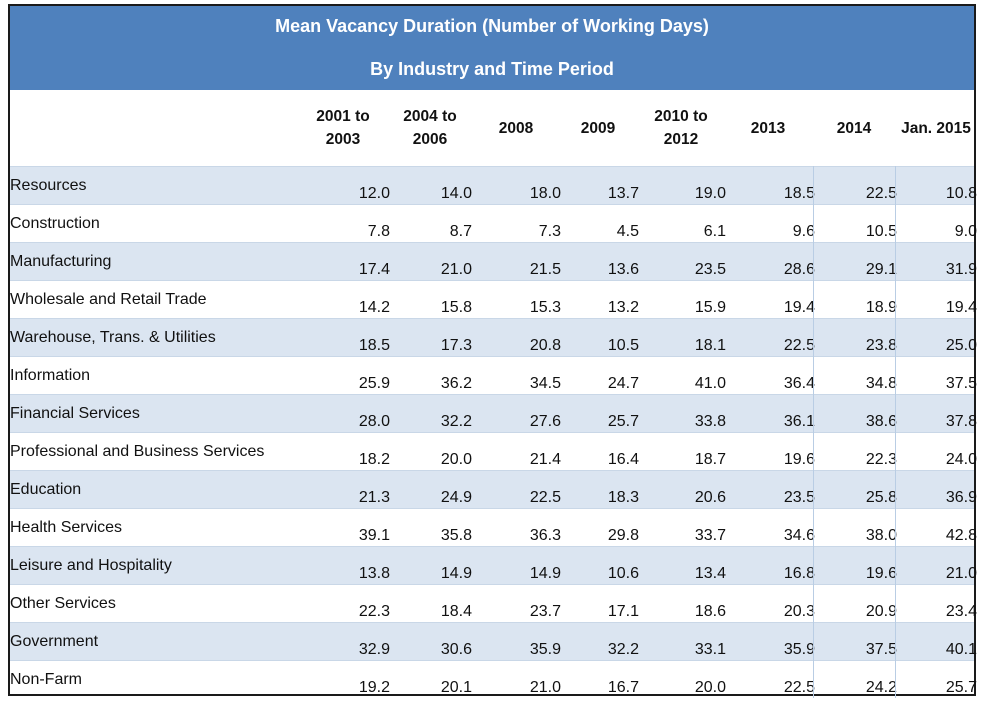 Image resolution: width=982 pixels, height=704 pixels. Describe the element at coordinates (710, 421) in the screenshot. I see `table-cell: 33.8` at that location.